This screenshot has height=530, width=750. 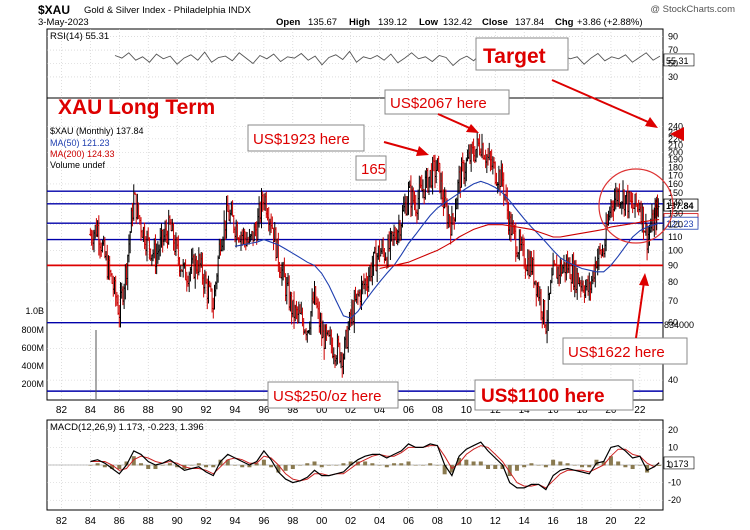 I want to click on price-tick-label: 60, so click(x=673, y=323).